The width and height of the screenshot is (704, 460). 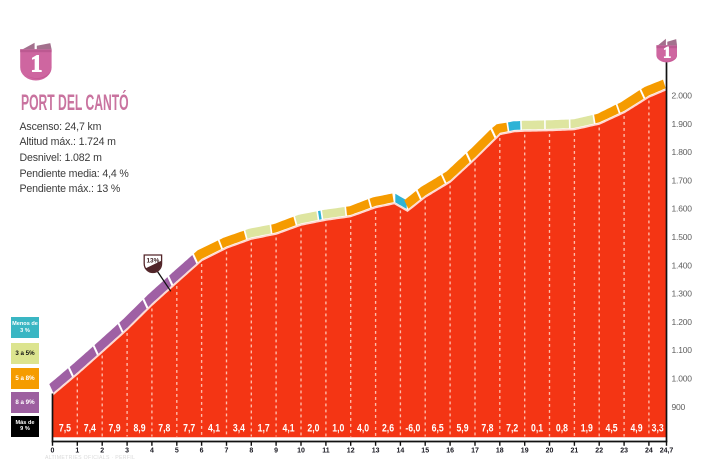 What do you see at coordinates (363, 429) in the screenshot?
I see `svg-text: 4,0` at bounding box center [363, 429].